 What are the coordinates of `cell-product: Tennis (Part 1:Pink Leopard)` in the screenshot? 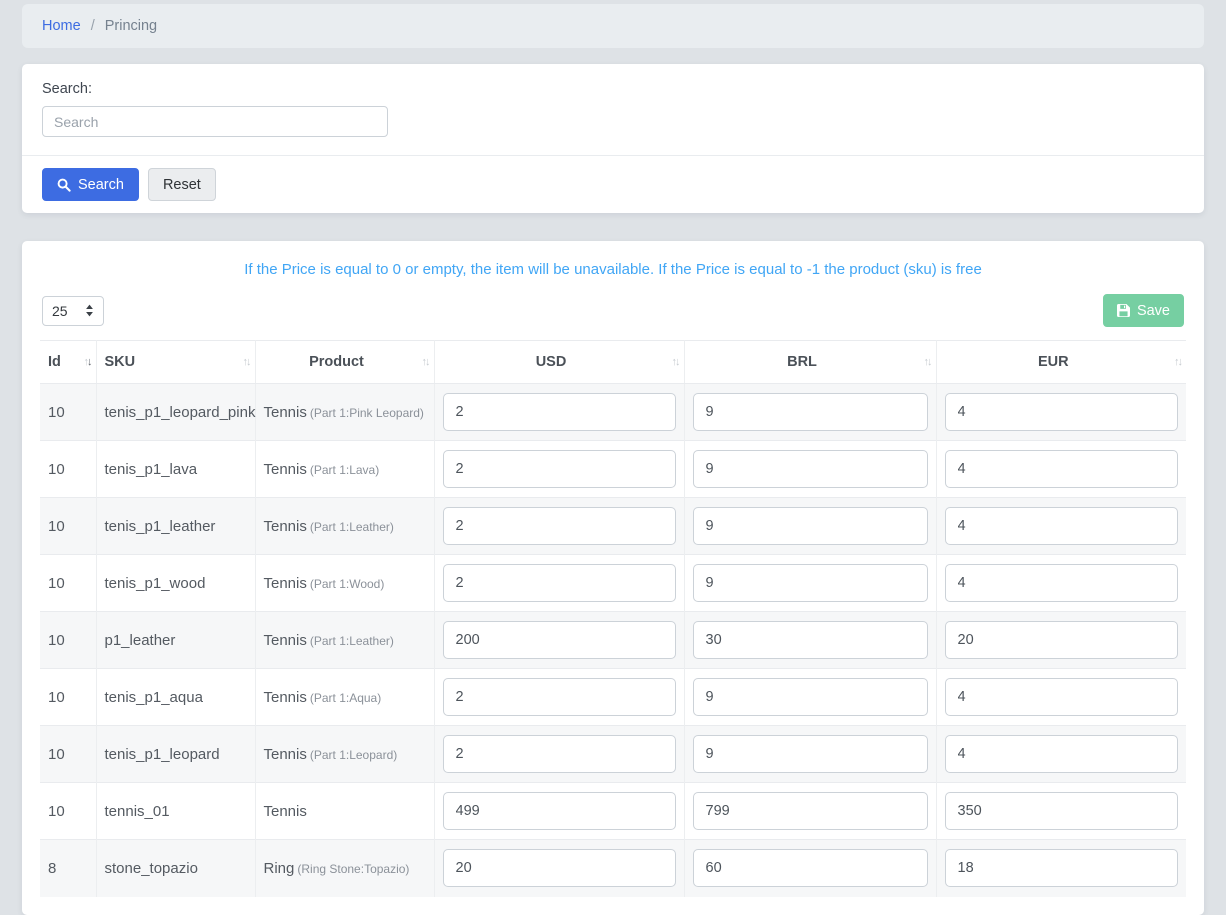 It's located at (345, 412).